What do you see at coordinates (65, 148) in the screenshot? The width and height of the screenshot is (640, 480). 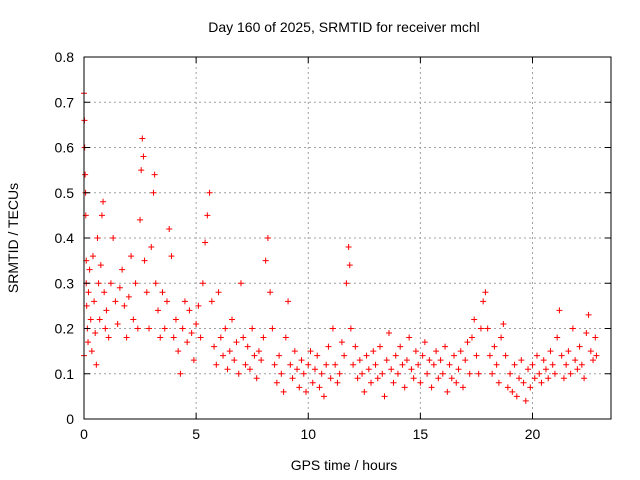 I see `y-tick-label: 0.6` at bounding box center [65, 148].